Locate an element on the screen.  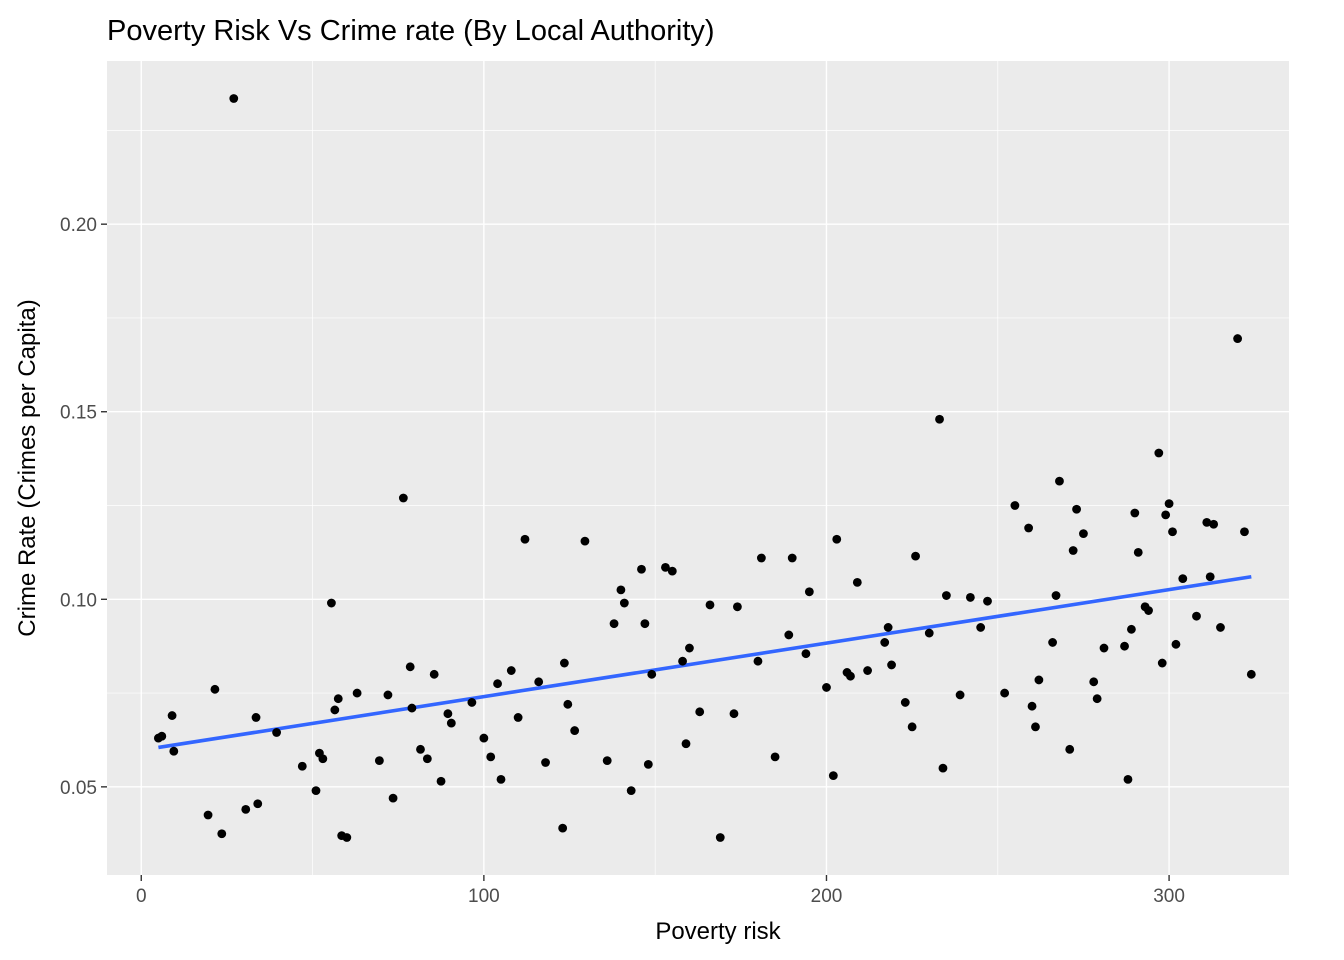
x-tick-label: 300 is located at coordinates (1169, 896).